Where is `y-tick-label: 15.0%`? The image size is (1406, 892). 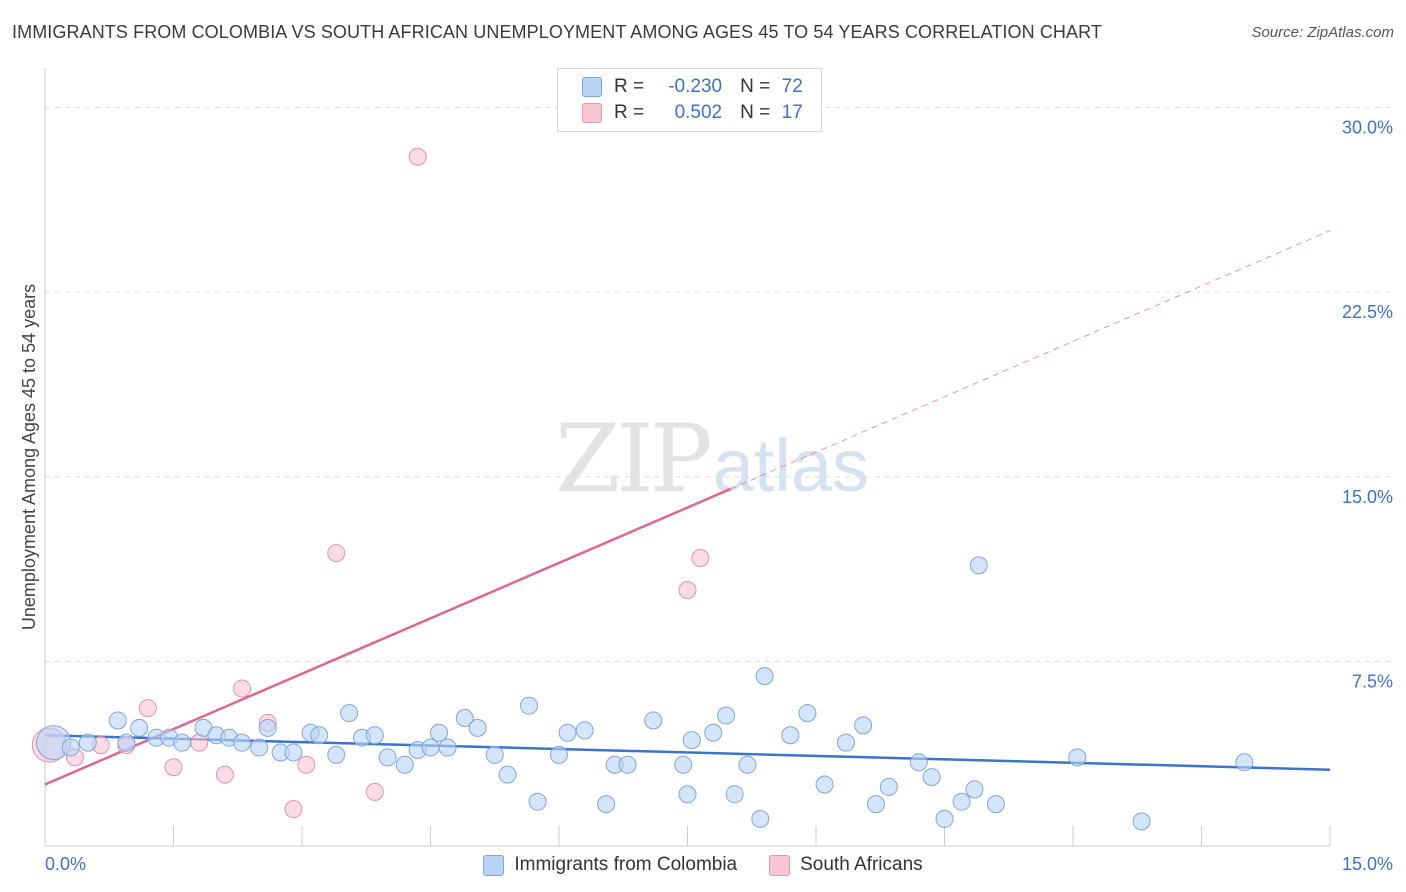
y-tick-label: 15.0% is located at coordinates (1367, 497).